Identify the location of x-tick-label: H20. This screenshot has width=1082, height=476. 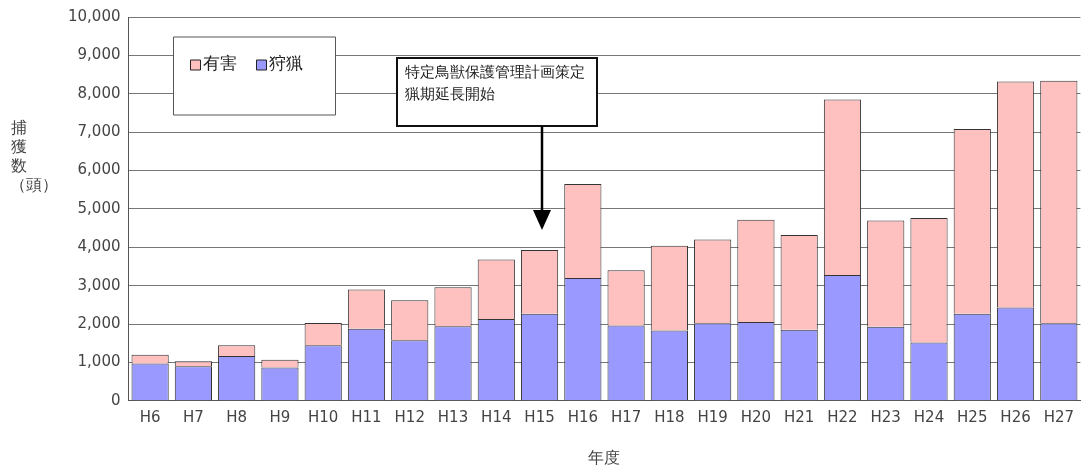
(756, 416).